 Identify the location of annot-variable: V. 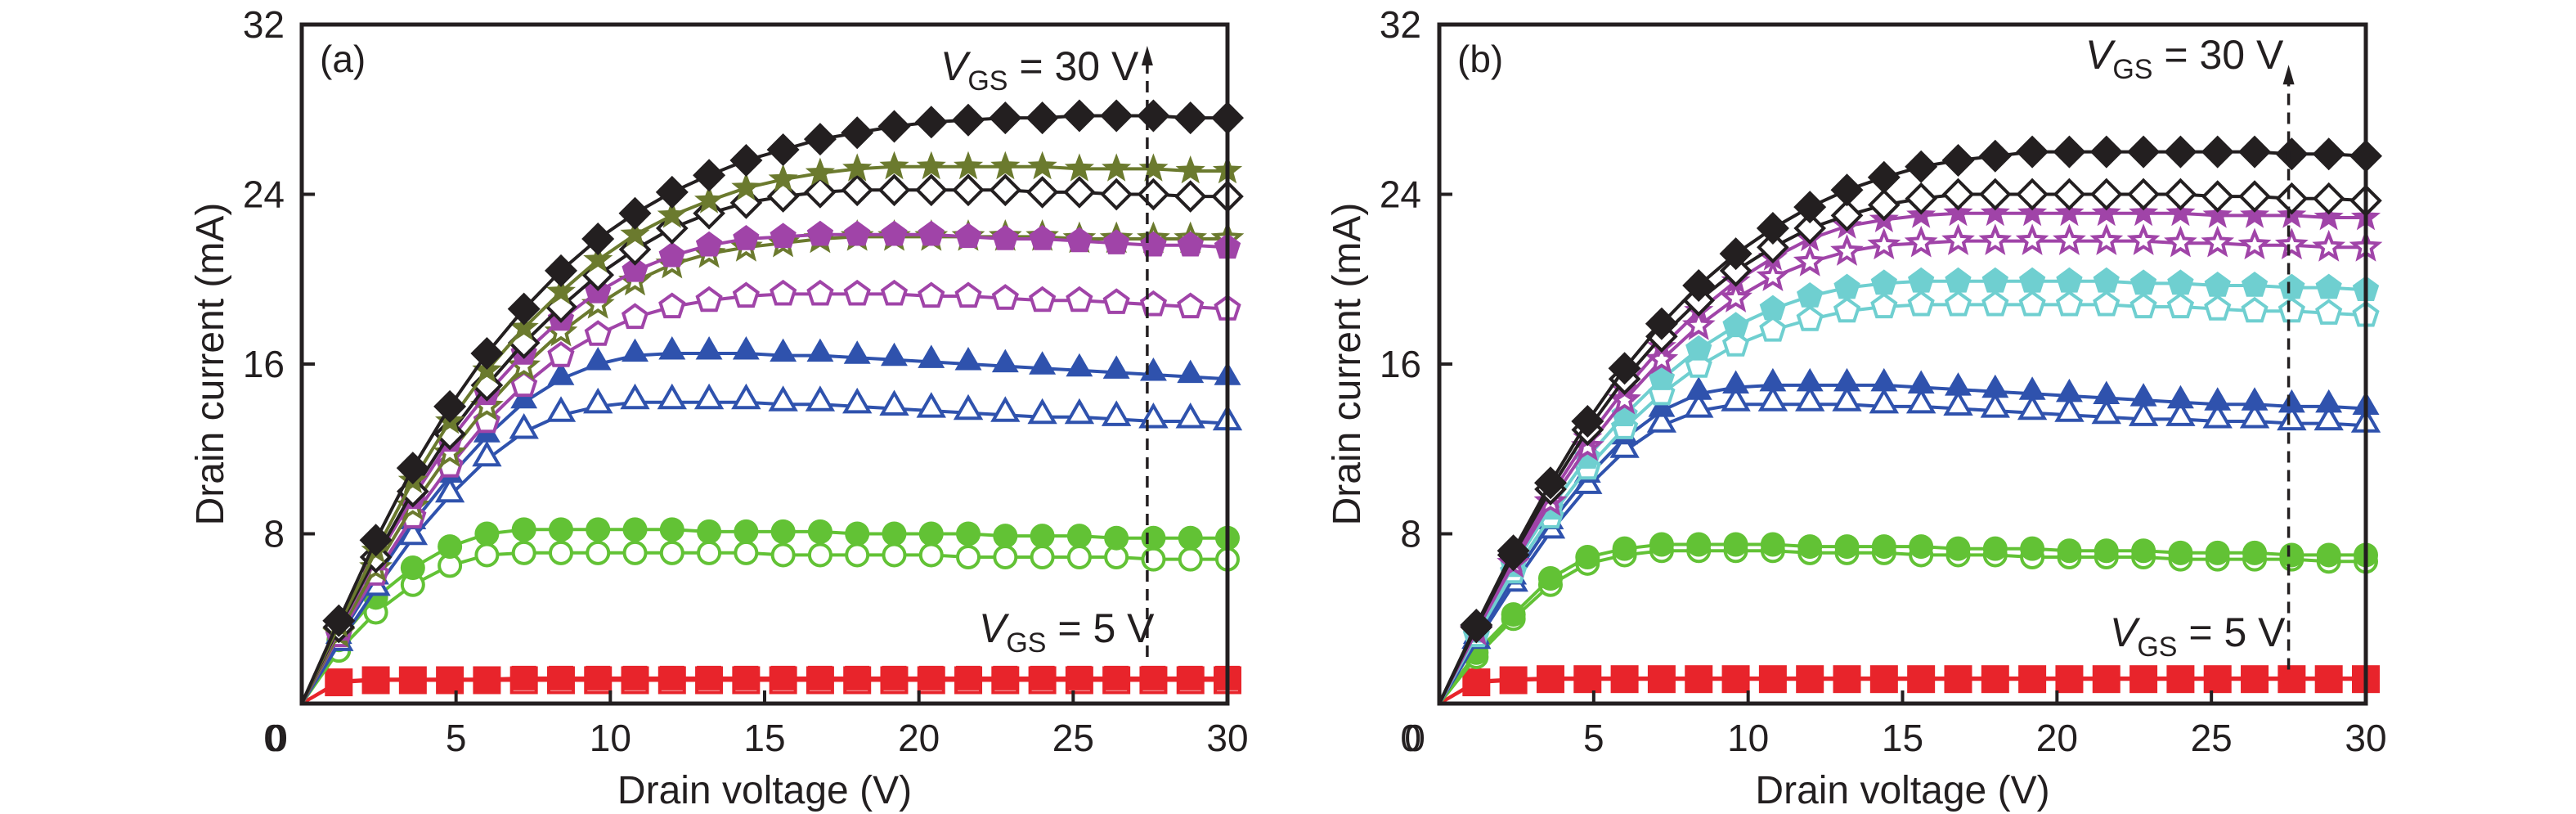
(2100, 55).